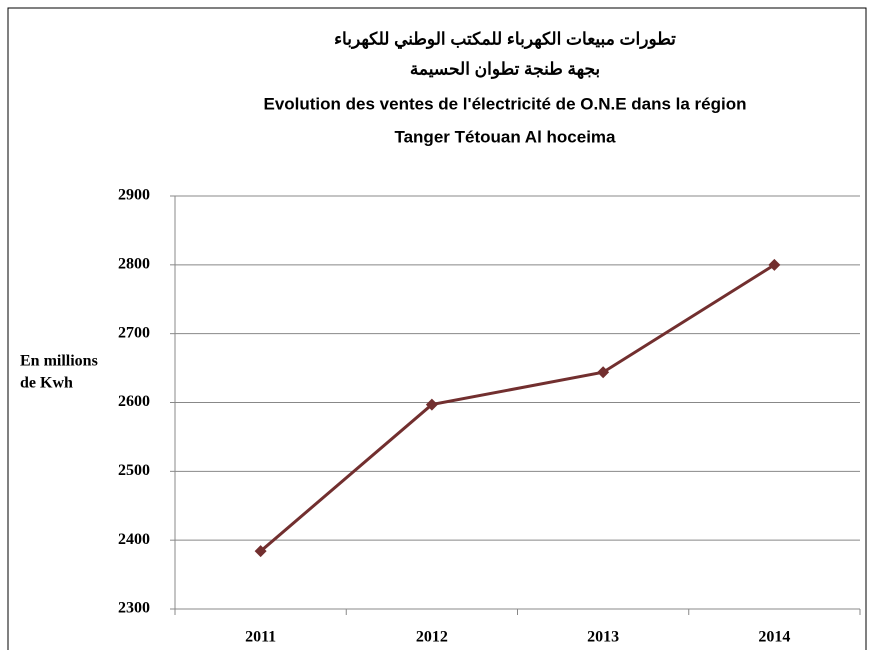 The height and width of the screenshot is (650, 872). I want to click on x-tick-label: 2011, so click(260, 637).